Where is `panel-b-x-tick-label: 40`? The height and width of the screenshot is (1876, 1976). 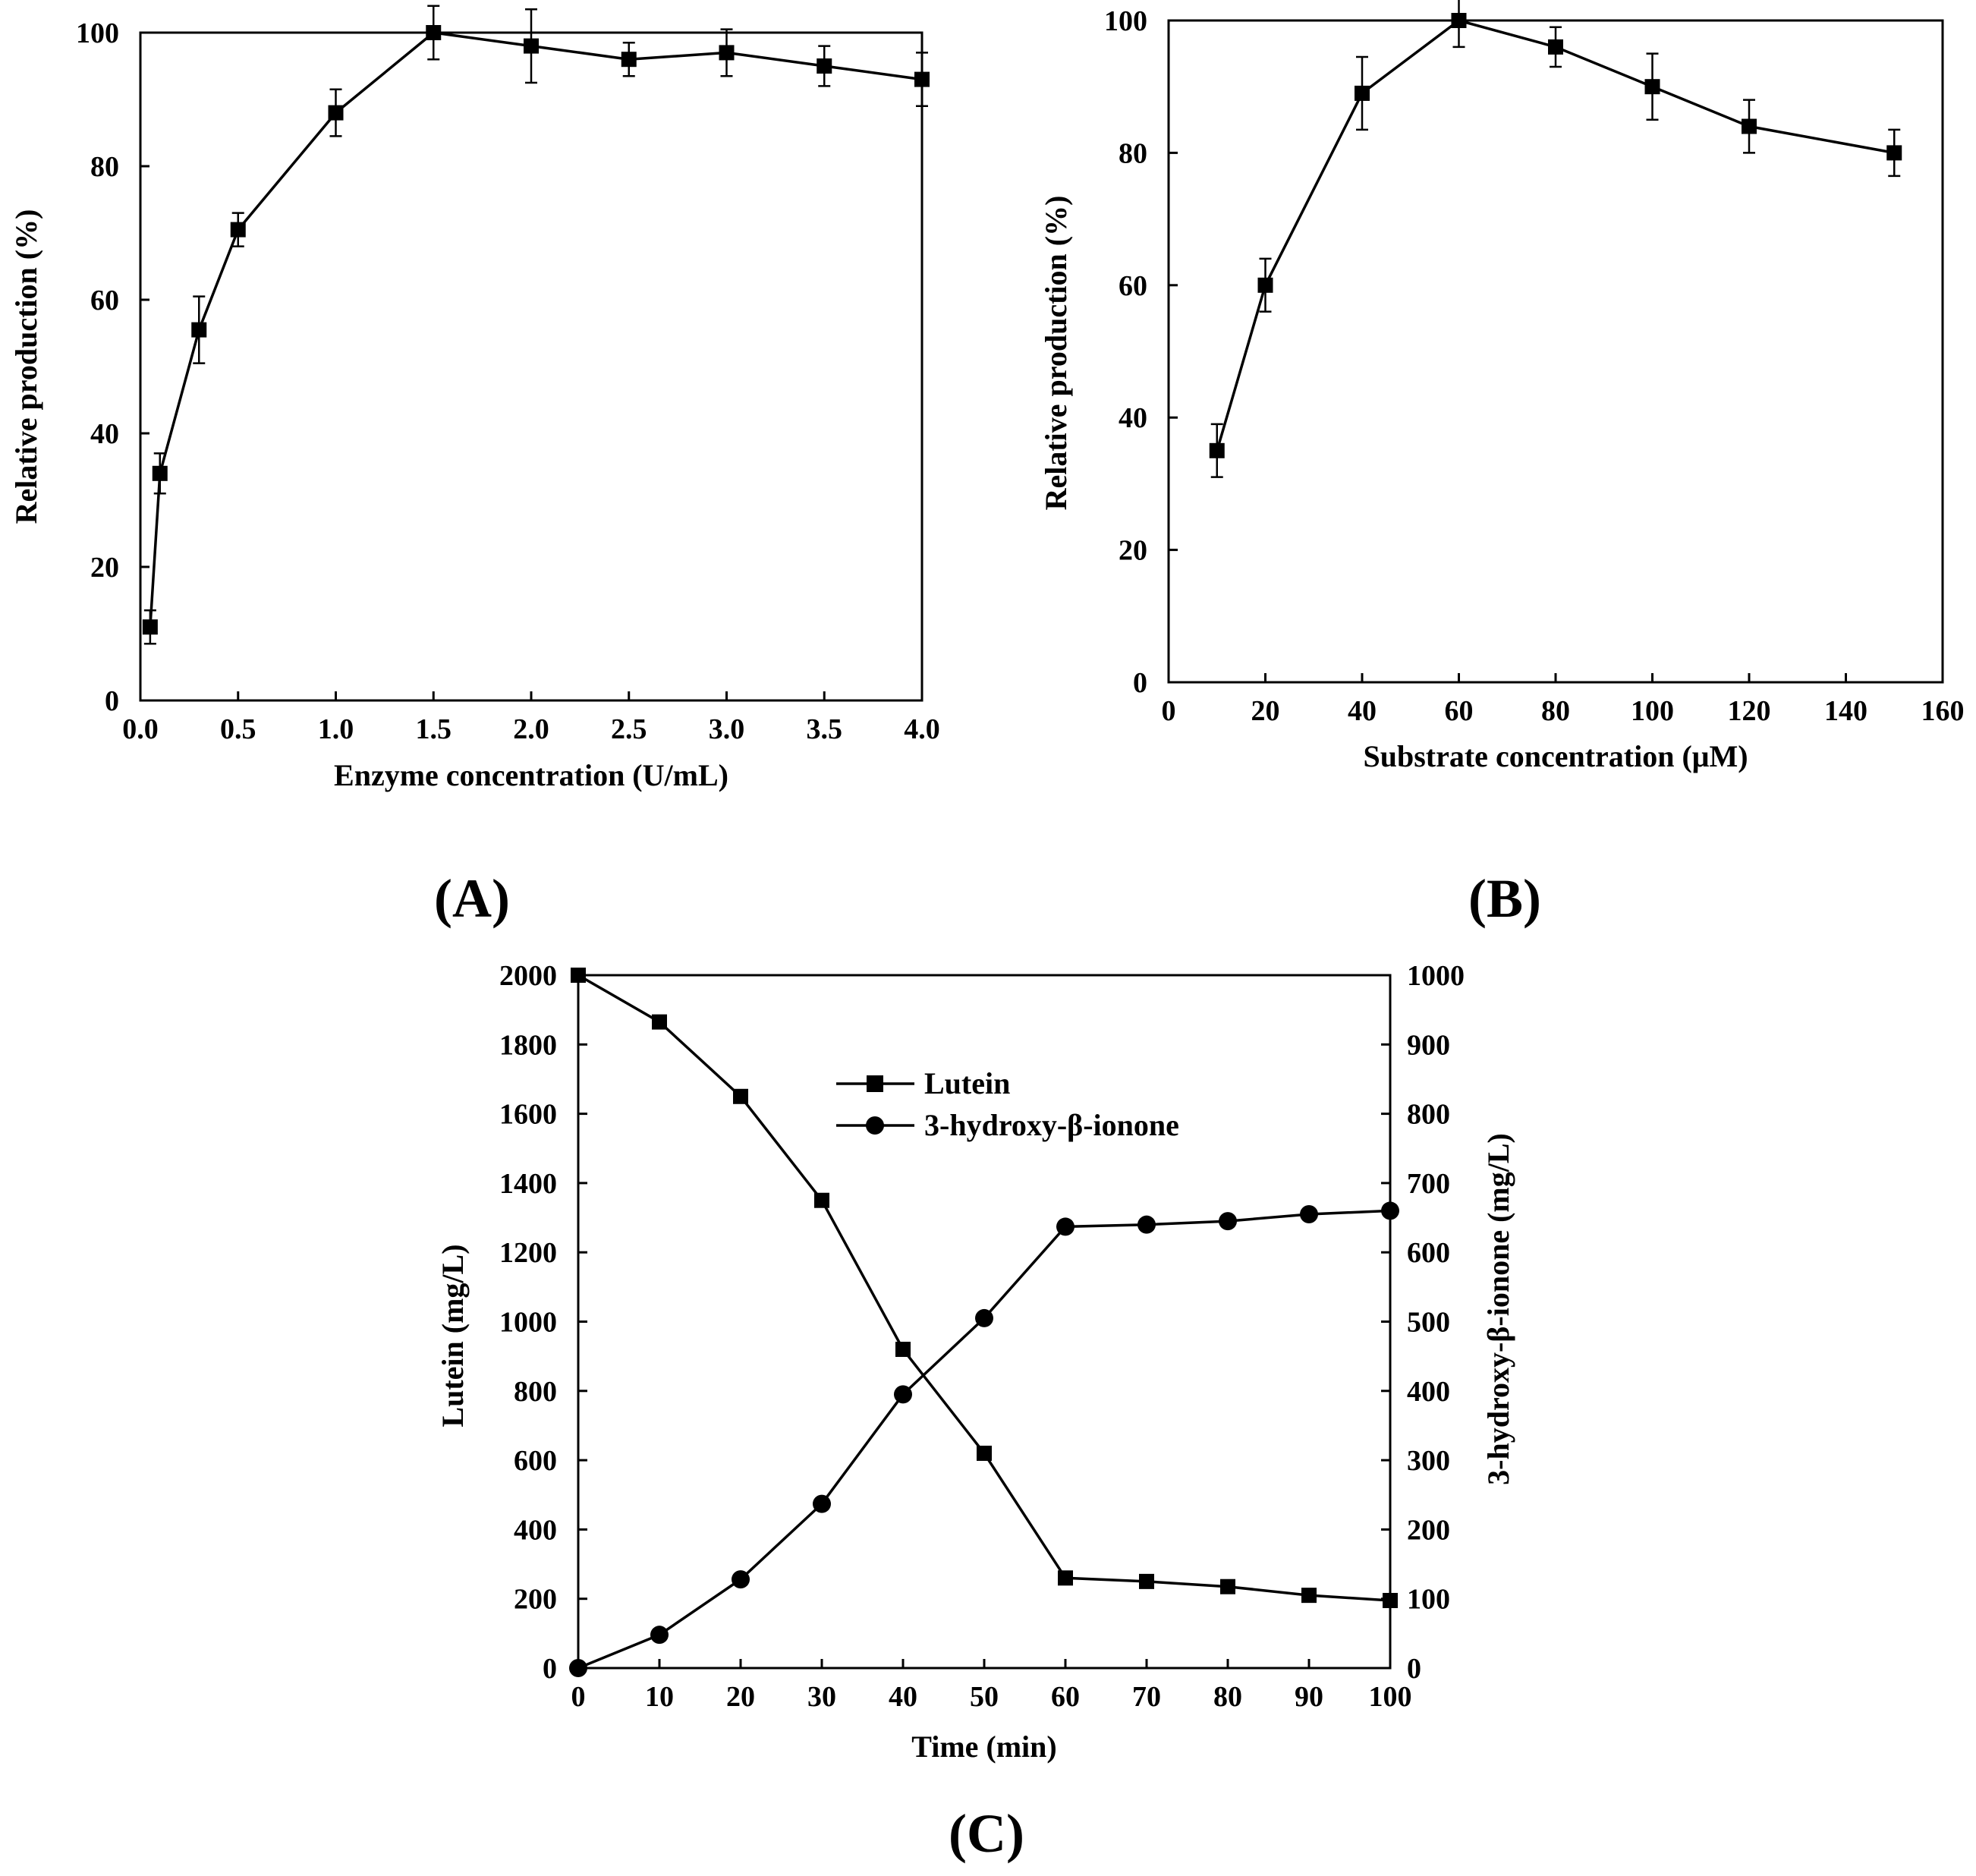
panel-b-x-tick-label: 40 is located at coordinates (1362, 711).